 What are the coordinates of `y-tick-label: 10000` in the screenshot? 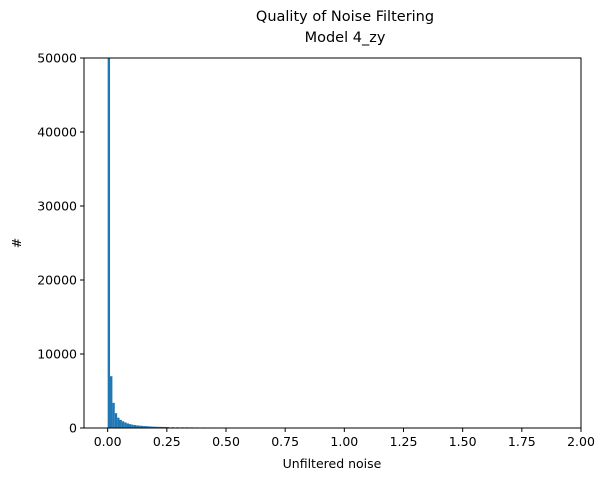 It's located at (57, 354).